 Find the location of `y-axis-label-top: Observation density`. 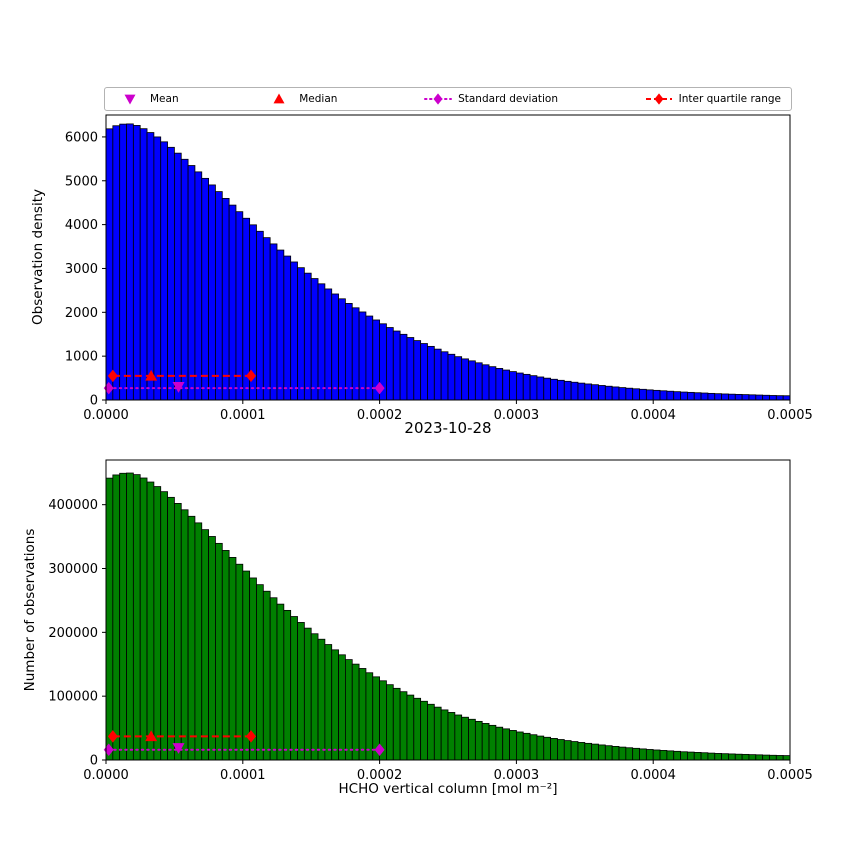

y-axis-label-top: Observation density is located at coordinates (38, 257).